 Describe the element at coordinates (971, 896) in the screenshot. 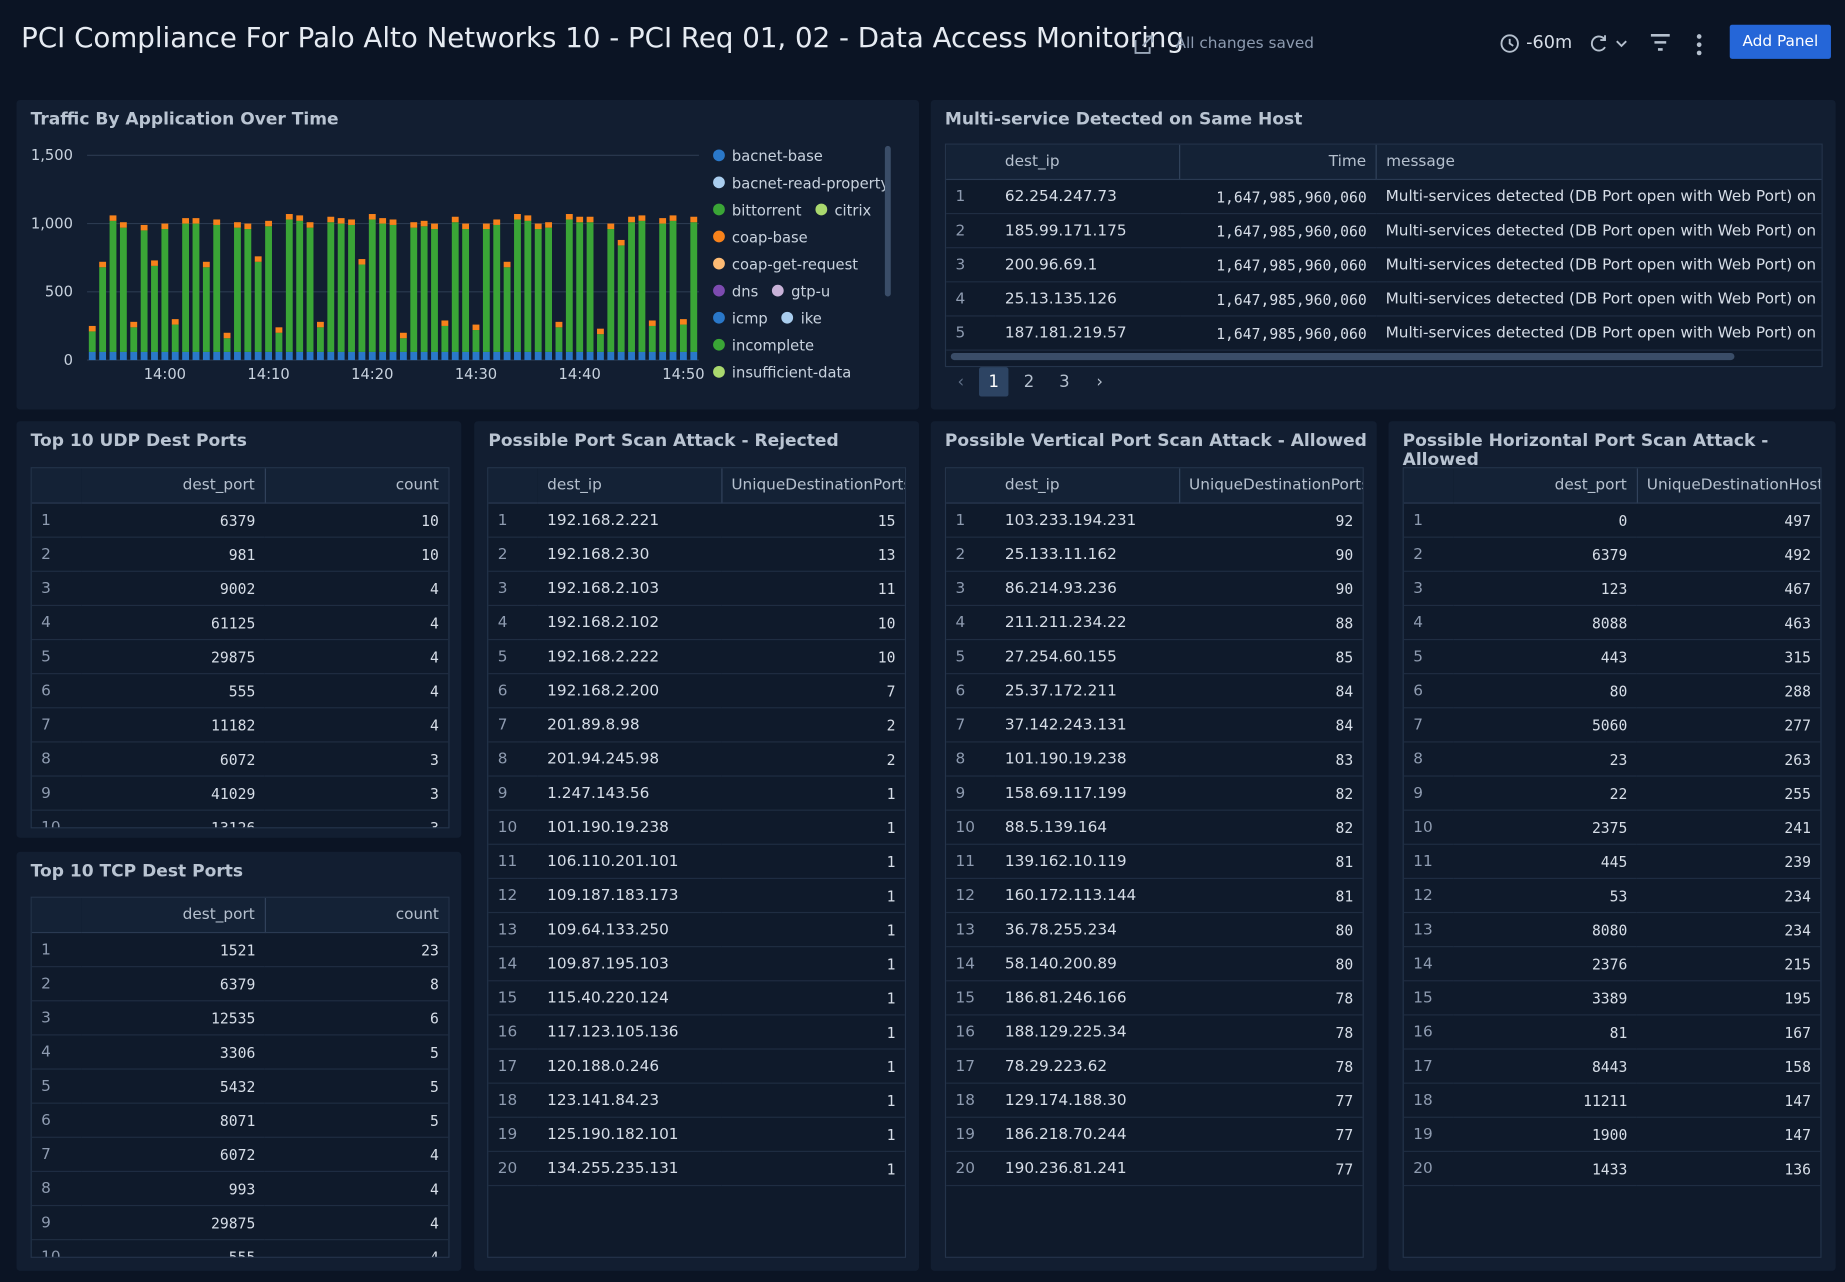

I see `table-cell: 12` at that location.